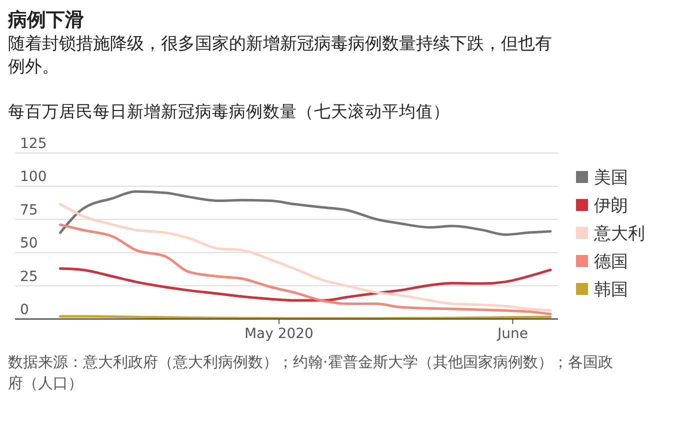  What do you see at coordinates (611, 206) in the screenshot?
I see `legend-label: 伊朗` at bounding box center [611, 206].